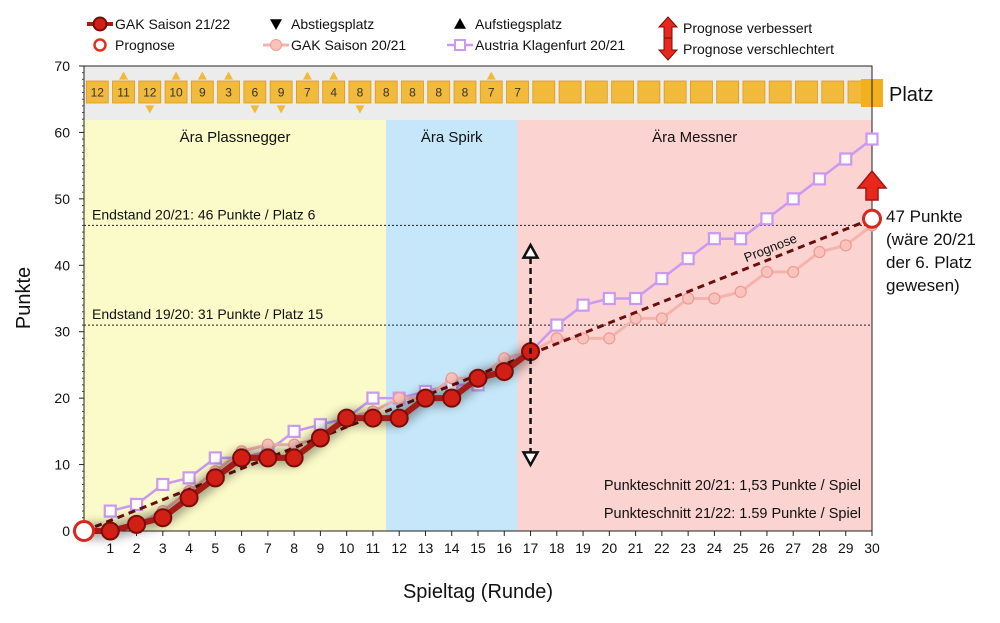  Describe the element at coordinates (452, 548) in the screenshot. I see `x-tick-label: 14` at that location.